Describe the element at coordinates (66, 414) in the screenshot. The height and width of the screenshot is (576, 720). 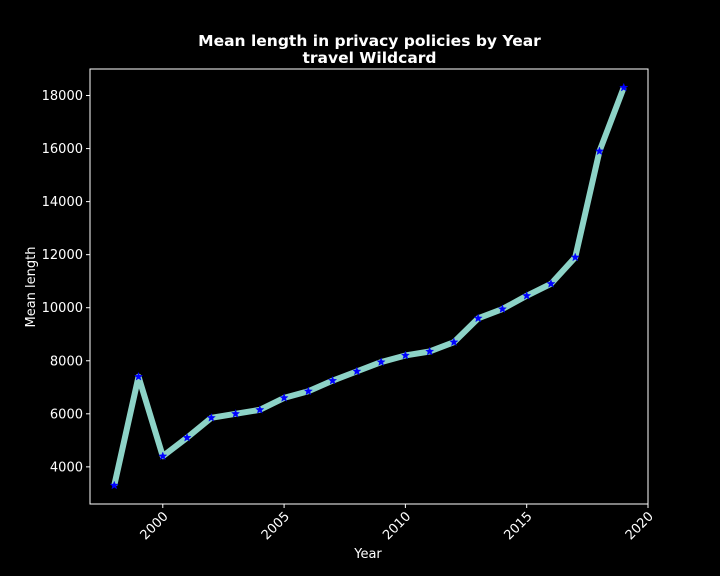
I see `y-tick-label: 6000` at that location.